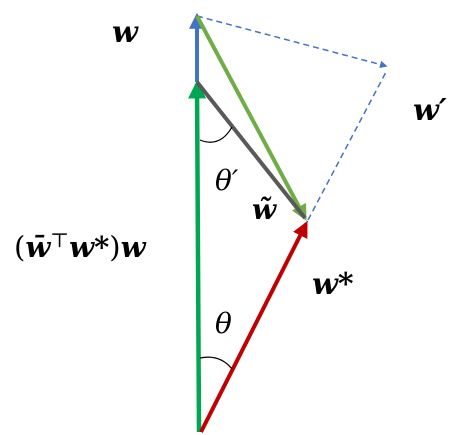  I want to click on label-w-tilde: w̃, so click(264, 209).